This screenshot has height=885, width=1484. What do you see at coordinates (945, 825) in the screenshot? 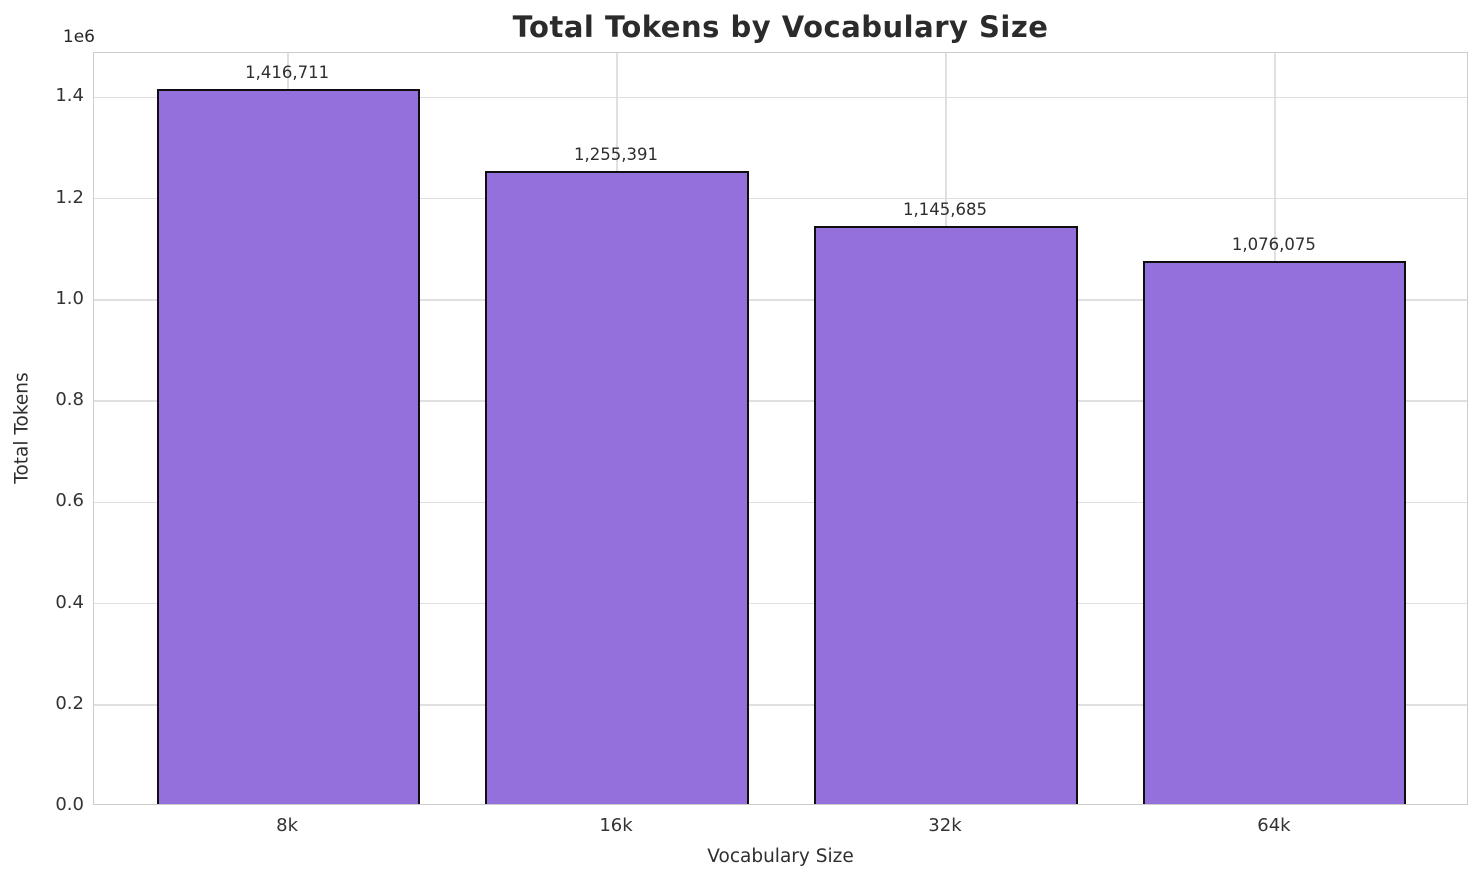
I see `x-tick-label: 32k` at bounding box center [945, 825].